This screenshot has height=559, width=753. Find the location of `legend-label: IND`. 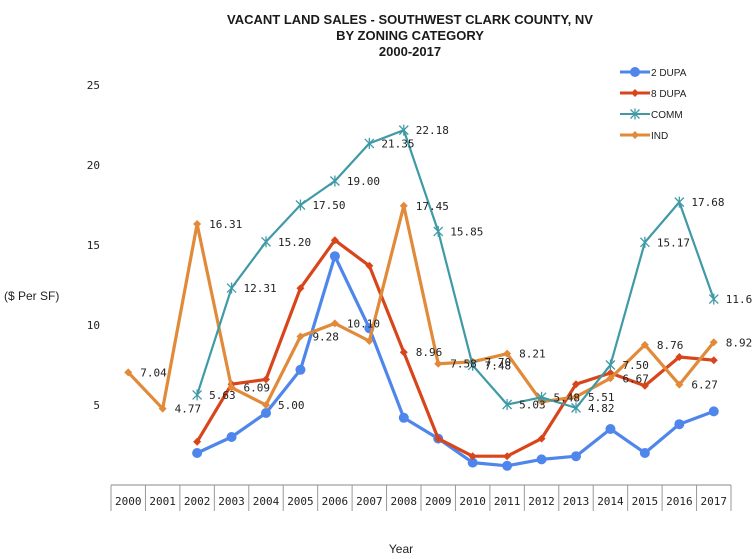

legend-label: IND is located at coordinates (659, 136).